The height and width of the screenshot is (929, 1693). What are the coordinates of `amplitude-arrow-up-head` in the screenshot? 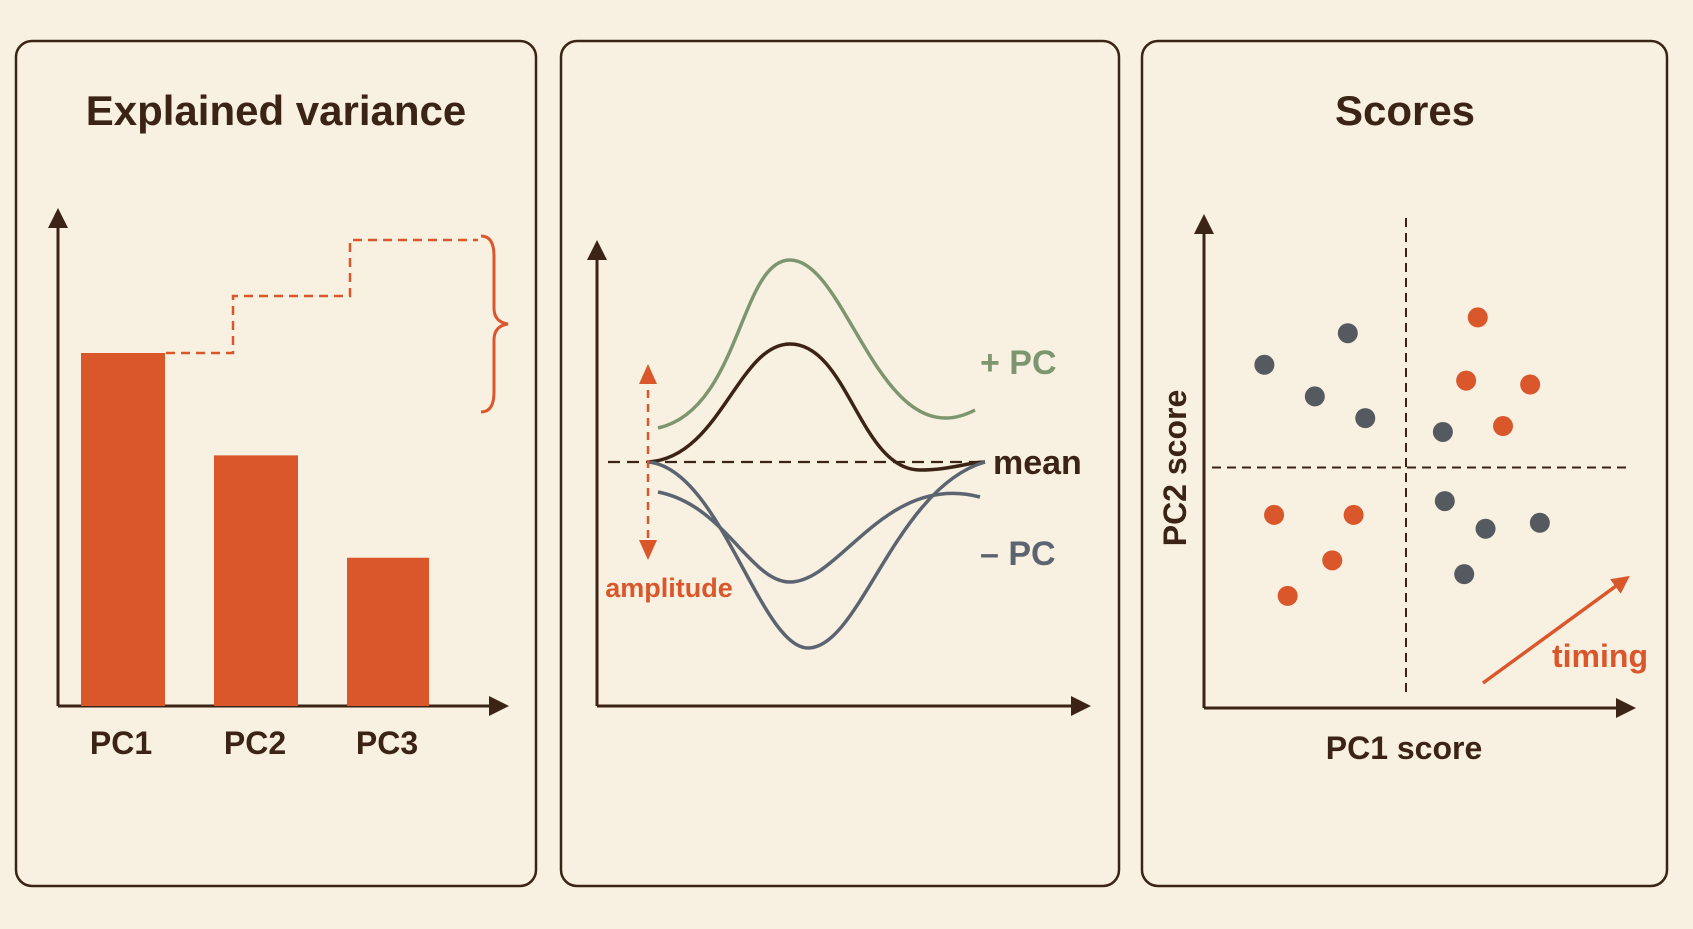 It's located at (648, 374).